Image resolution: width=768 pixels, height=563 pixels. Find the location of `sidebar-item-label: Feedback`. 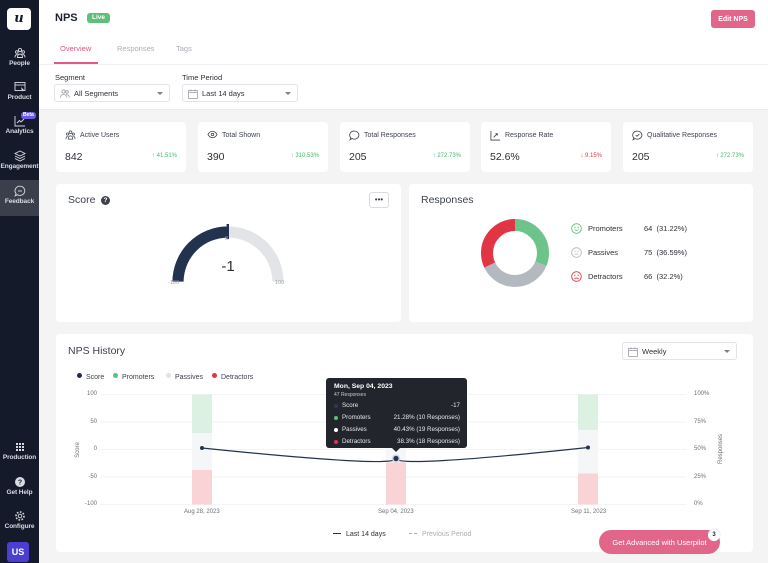

sidebar-item-label: Feedback is located at coordinates (19, 201).